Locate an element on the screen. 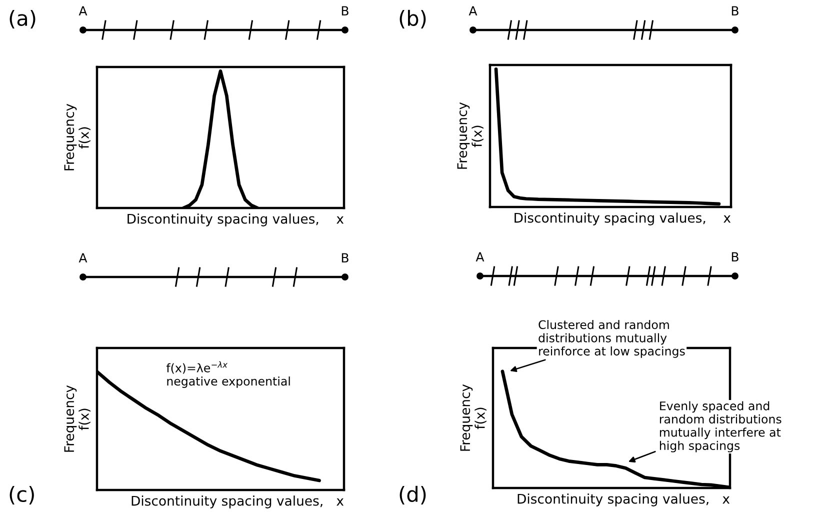  text: Clustered and random distributions mutually reinforce at low spacings is located at coordinates (611, 339).